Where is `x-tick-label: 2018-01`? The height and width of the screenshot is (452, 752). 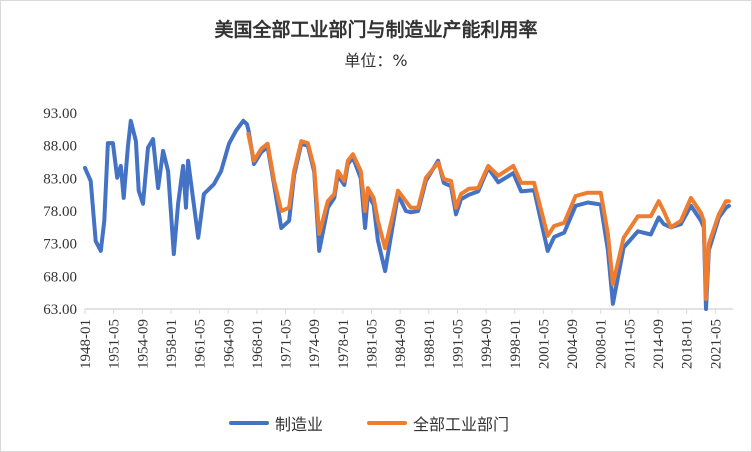
x-tick-label: 2018-01 is located at coordinates (688, 344).